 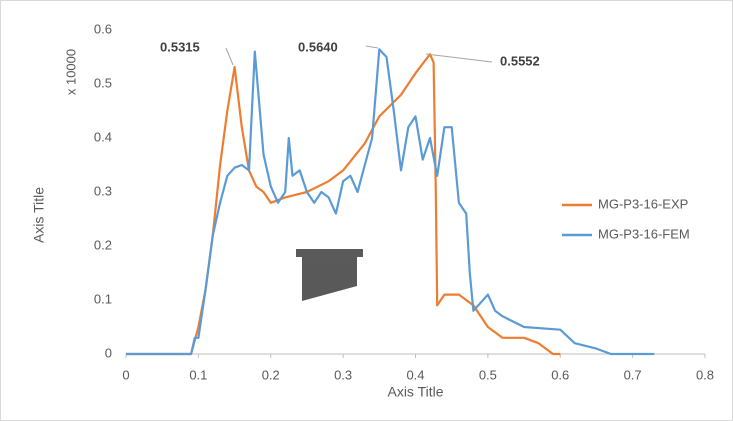 What do you see at coordinates (39, 215) in the screenshot?
I see `y-axis-title: Axis Title` at bounding box center [39, 215].